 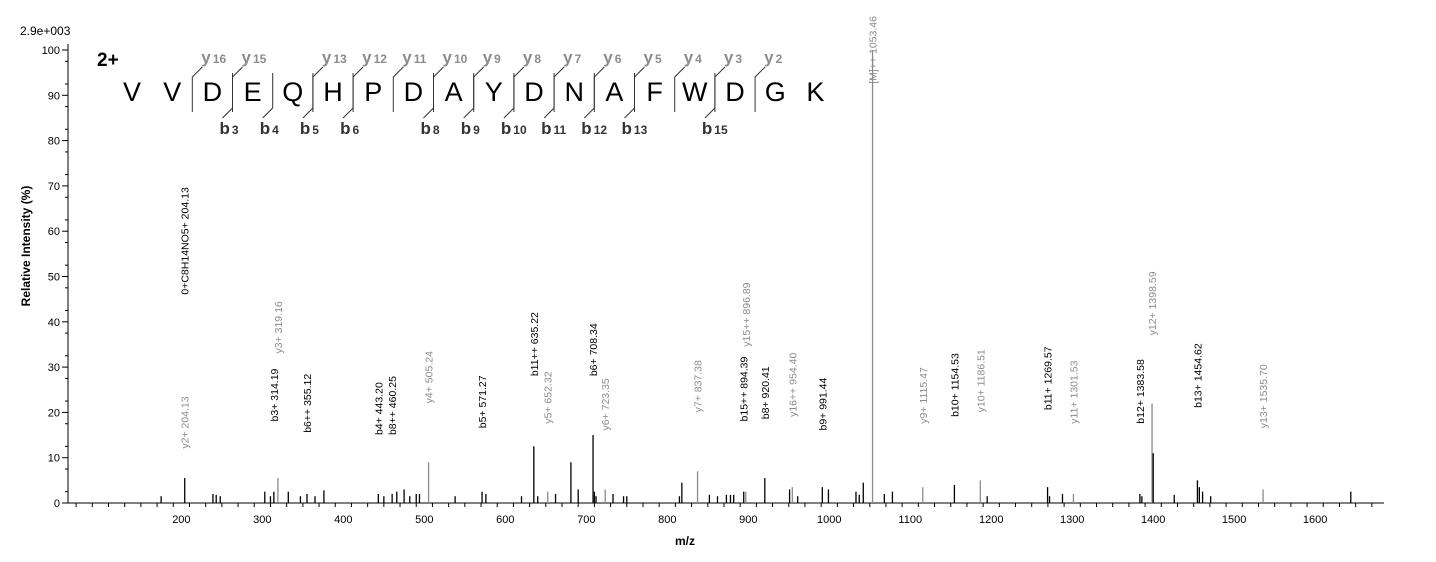 I want to click on residue: W, so click(x=695, y=92).